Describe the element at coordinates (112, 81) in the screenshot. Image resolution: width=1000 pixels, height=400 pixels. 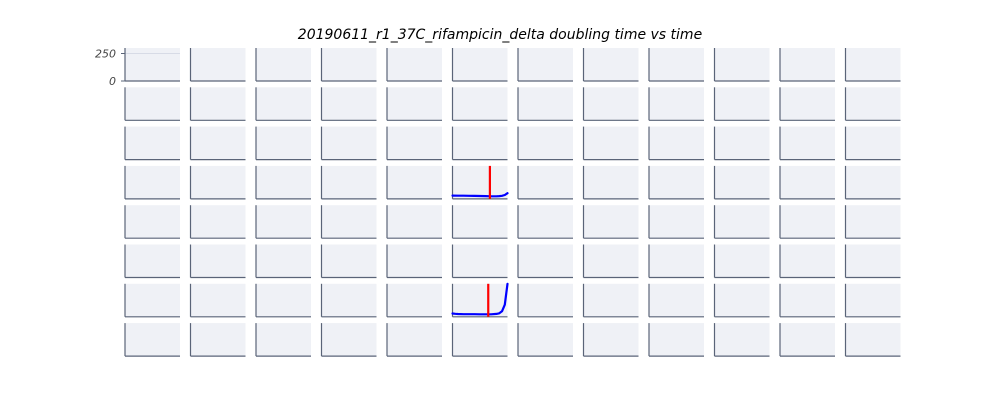
I see `y-tick-label: 0` at that location.